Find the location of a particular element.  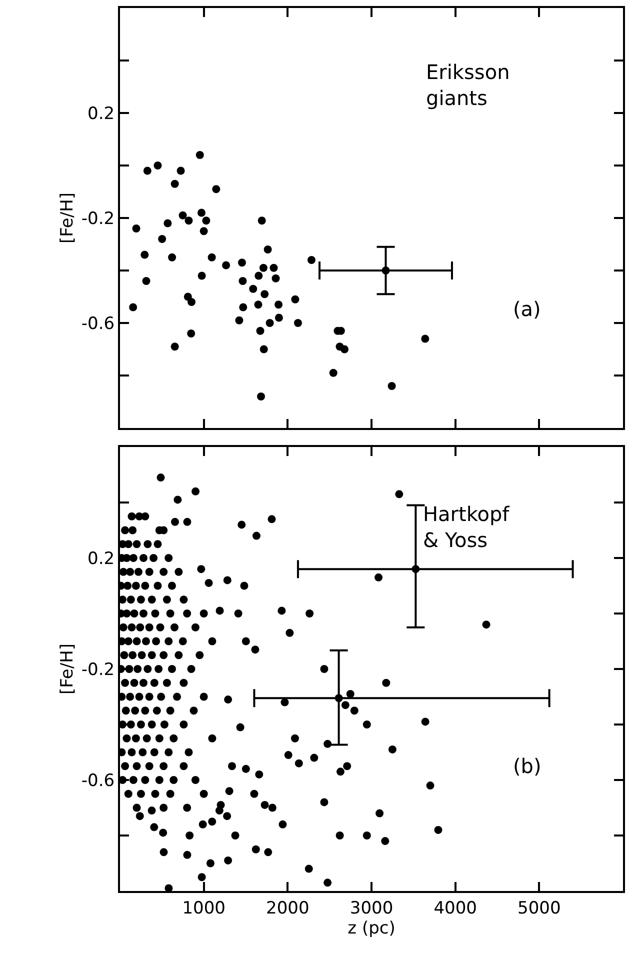

x-tick-label: 5000 is located at coordinates (539, 908).